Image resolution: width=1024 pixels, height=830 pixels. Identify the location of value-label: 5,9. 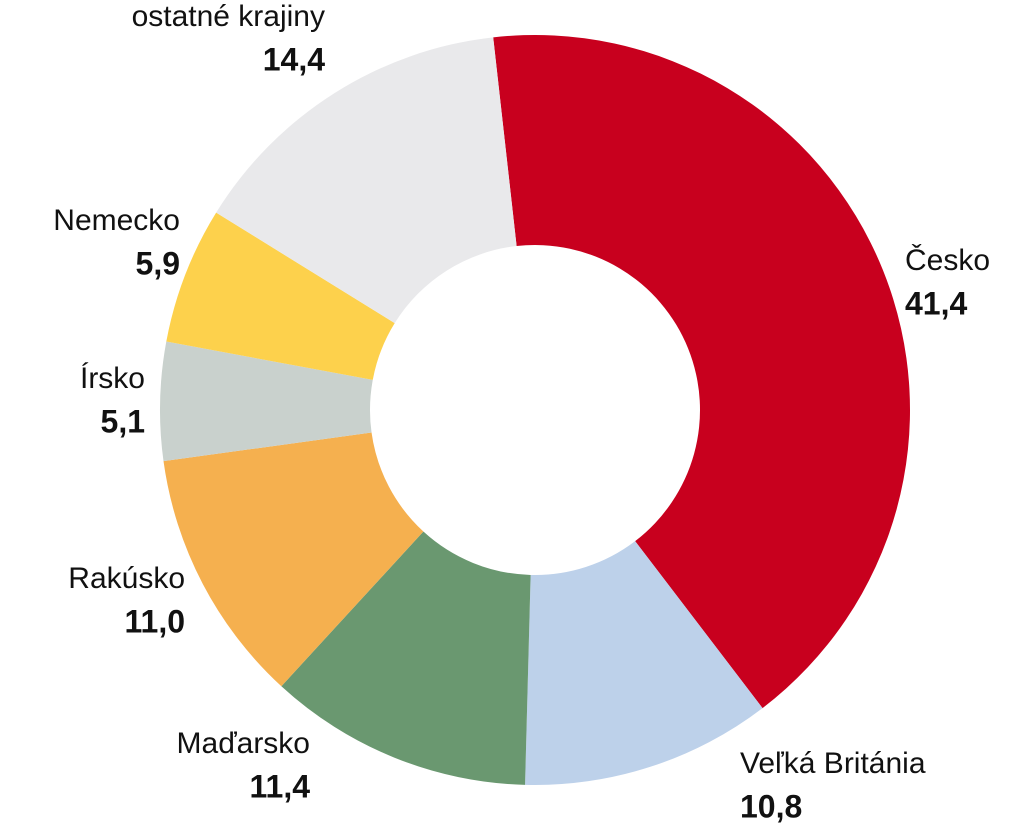
(158, 263).